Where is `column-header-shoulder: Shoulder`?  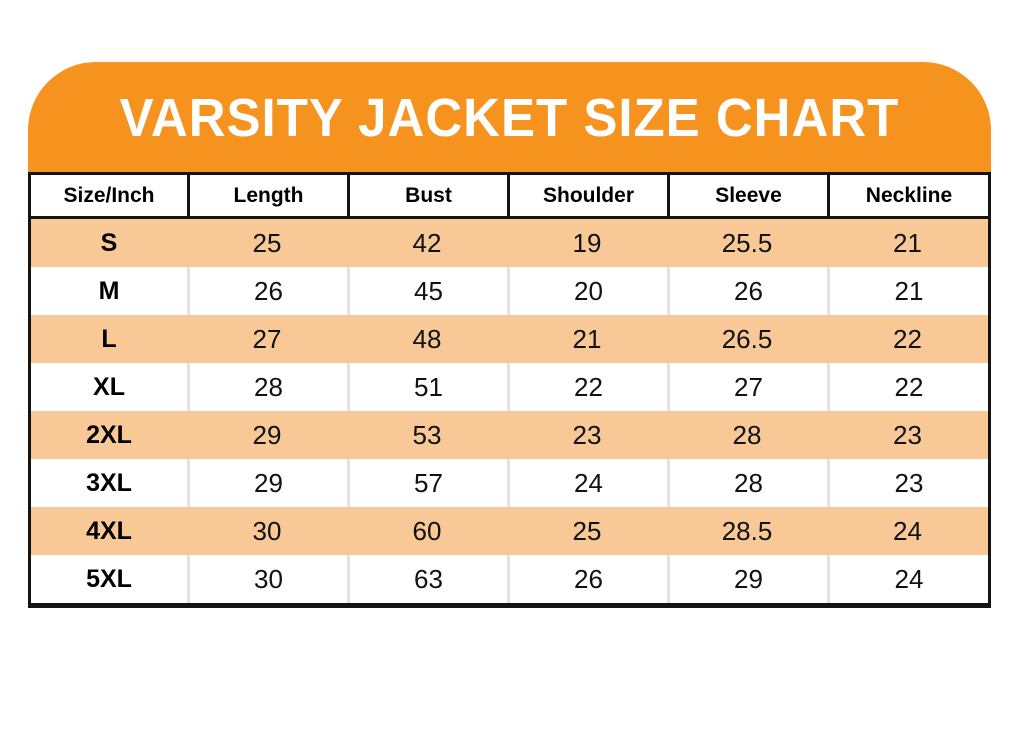 column-header-shoulder: Shoulder is located at coordinates (587, 195).